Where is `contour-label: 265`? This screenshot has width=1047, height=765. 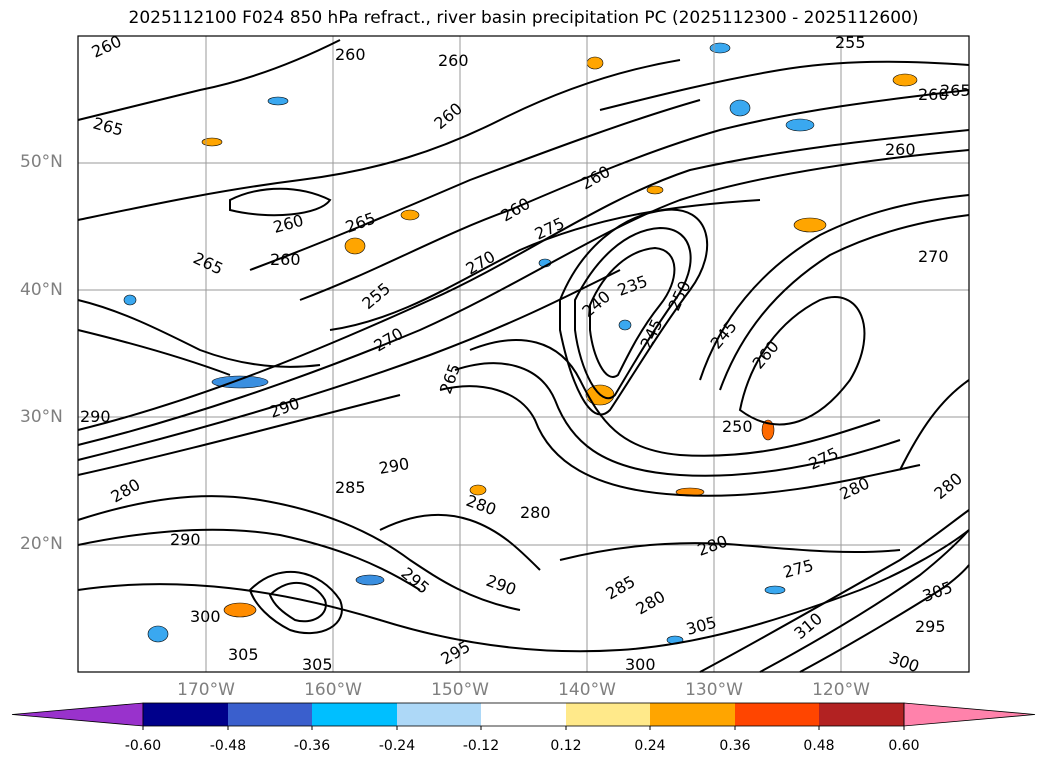
contour-label: 265 is located at coordinates (955, 90).